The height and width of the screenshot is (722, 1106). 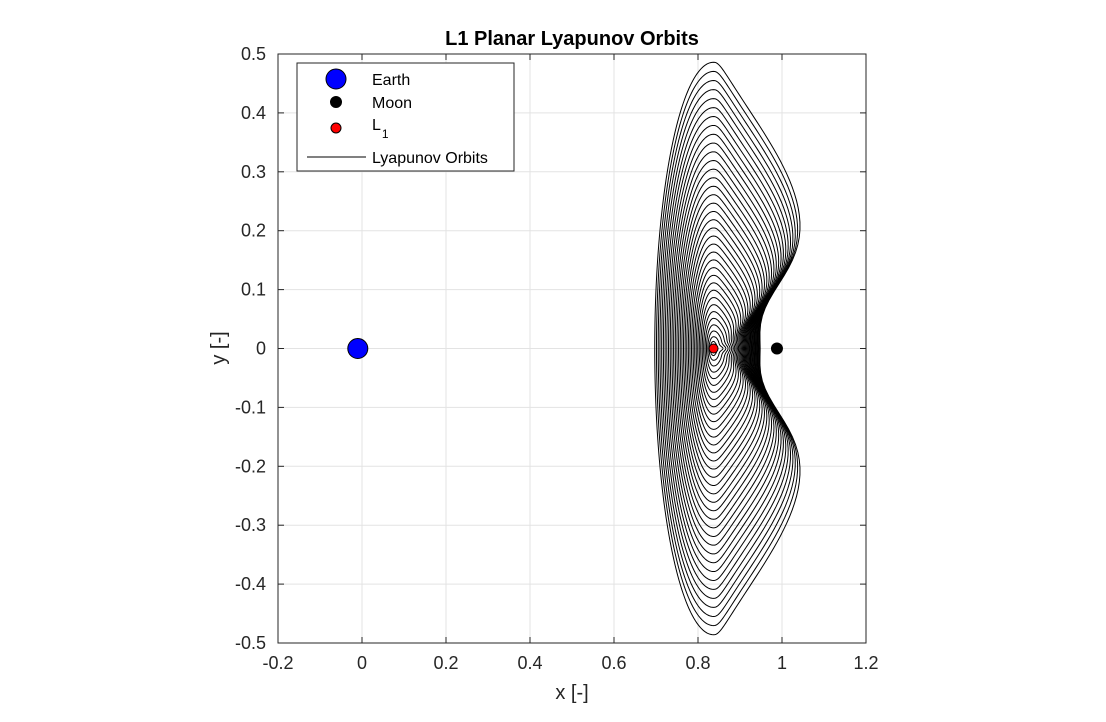 I want to click on legend-l1-label: L1, so click(x=380, y=129).